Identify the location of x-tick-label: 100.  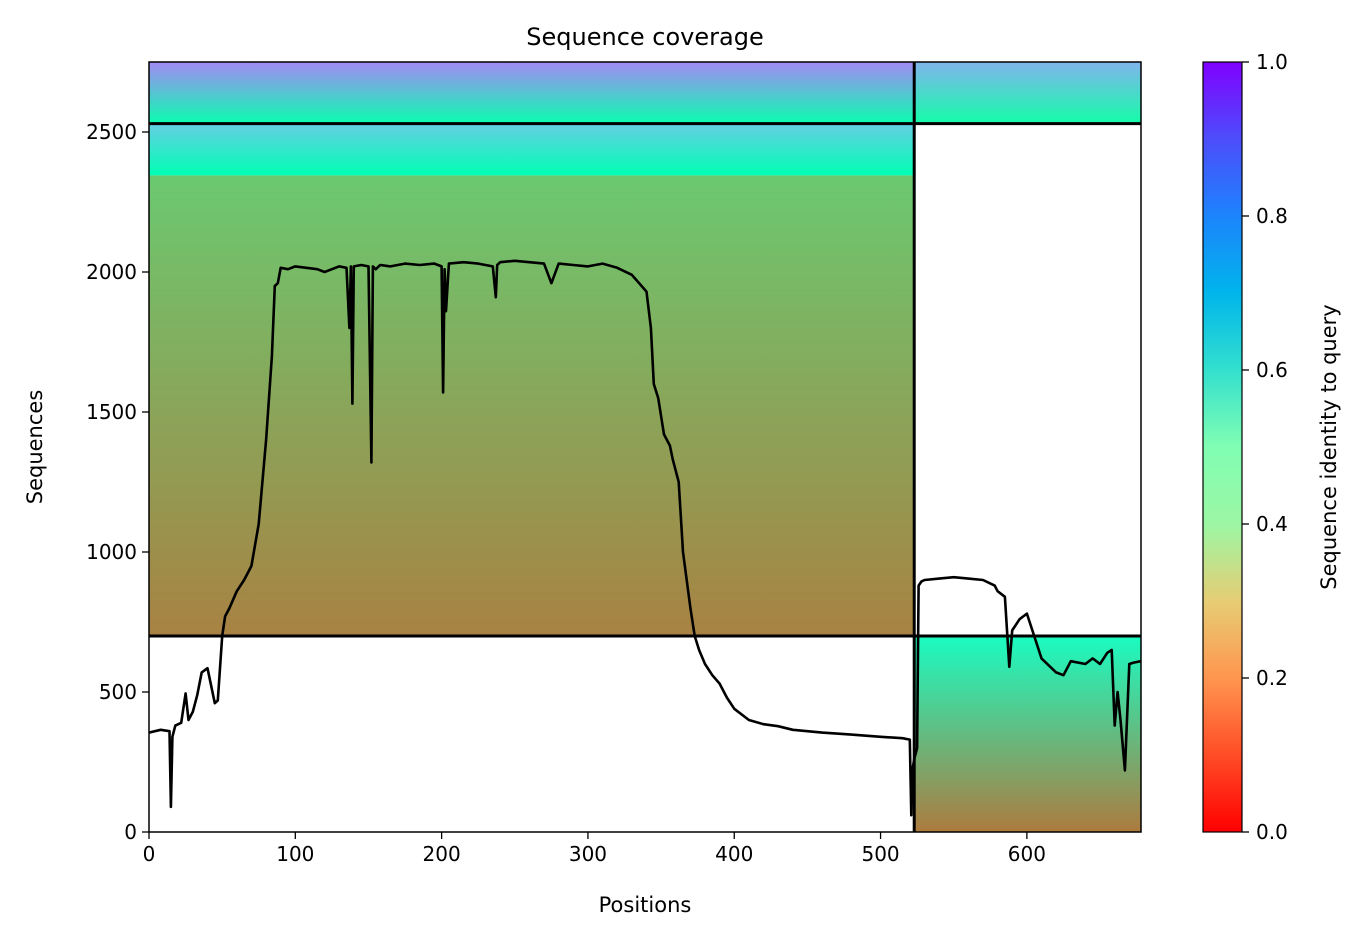
(295, 854).